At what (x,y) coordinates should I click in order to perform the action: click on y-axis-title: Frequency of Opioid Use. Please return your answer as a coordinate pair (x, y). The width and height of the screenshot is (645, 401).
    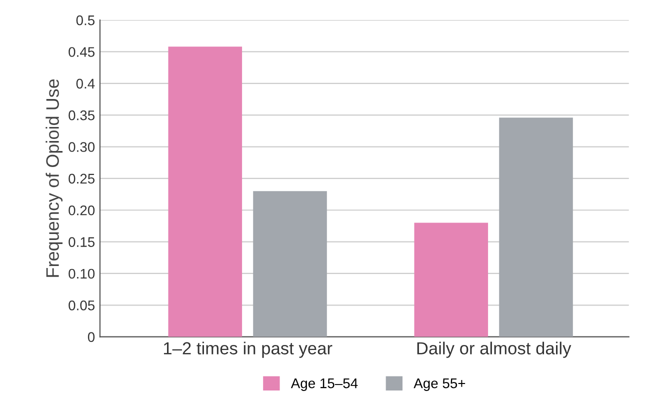
    Looking at the image, I should click on (54, 178).